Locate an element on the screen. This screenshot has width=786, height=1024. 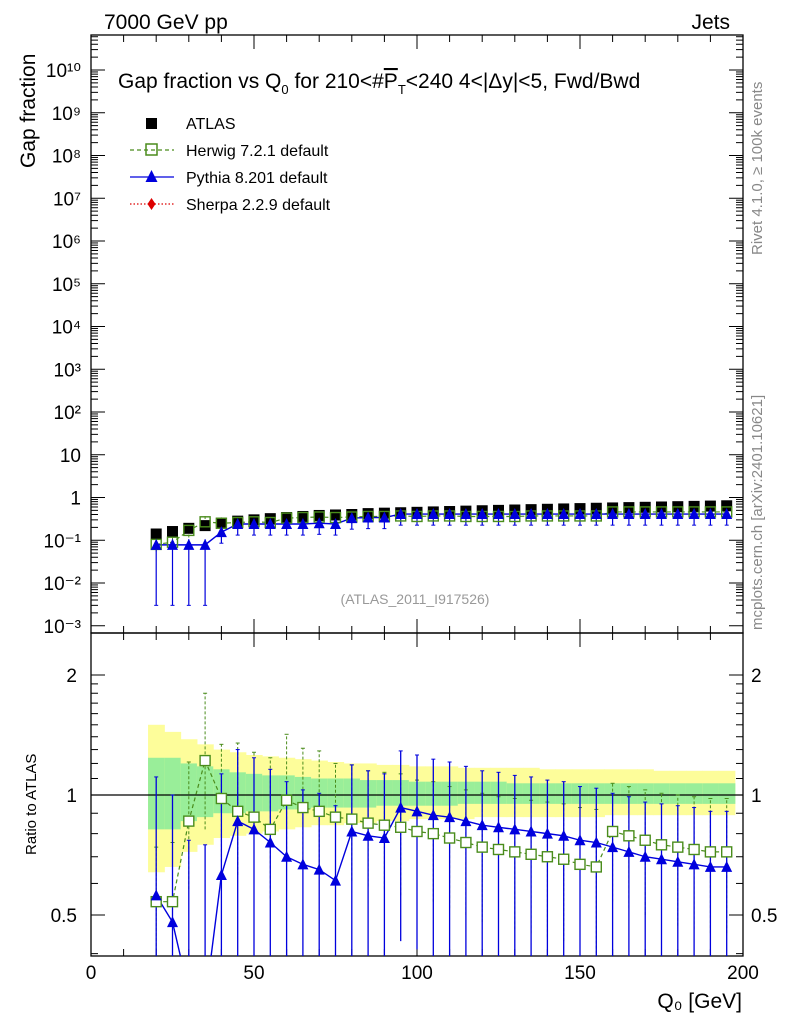
ratio-y-tick-label: 2 is located at coordinates (71, 676).